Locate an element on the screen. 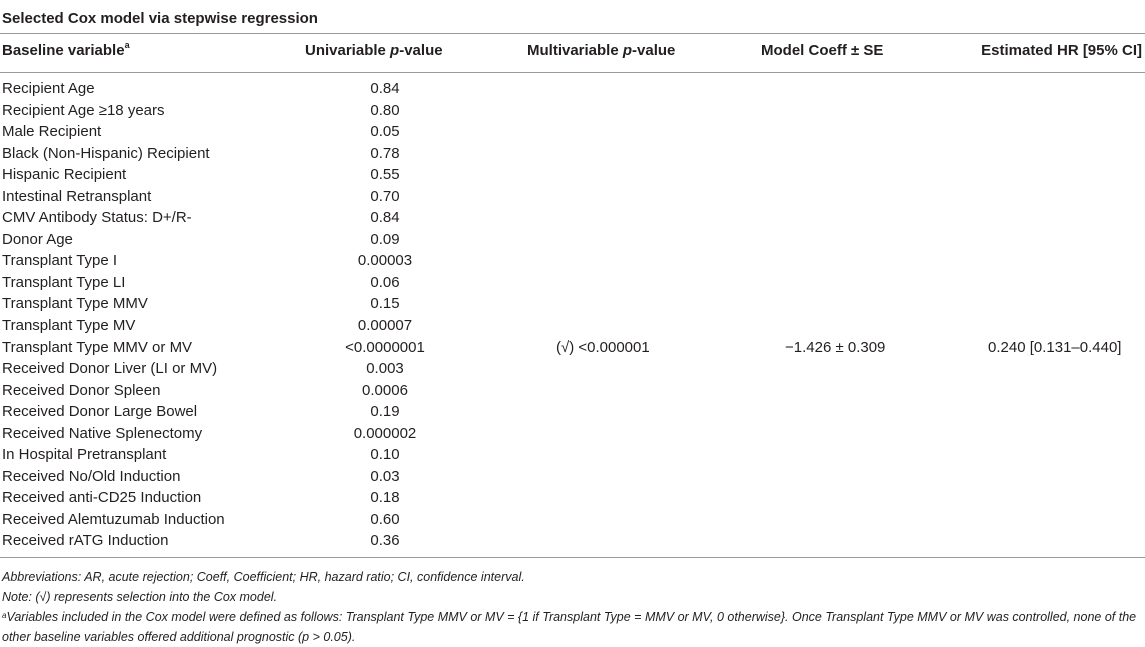 Image resolution: width=1145 pixels, height=647 pixels. header-rule is located at coordinates (572, 72).